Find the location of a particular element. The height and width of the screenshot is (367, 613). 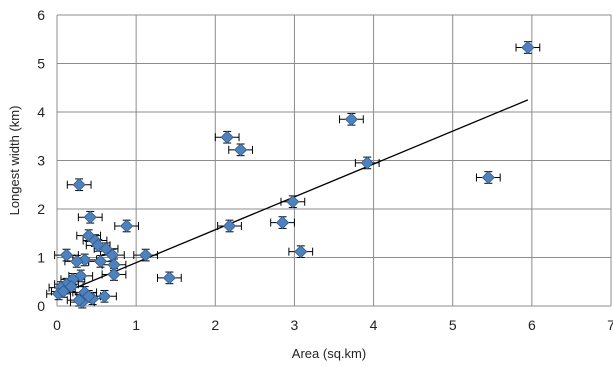

y-tick-label: 1 is located at coordinates (41, 258).